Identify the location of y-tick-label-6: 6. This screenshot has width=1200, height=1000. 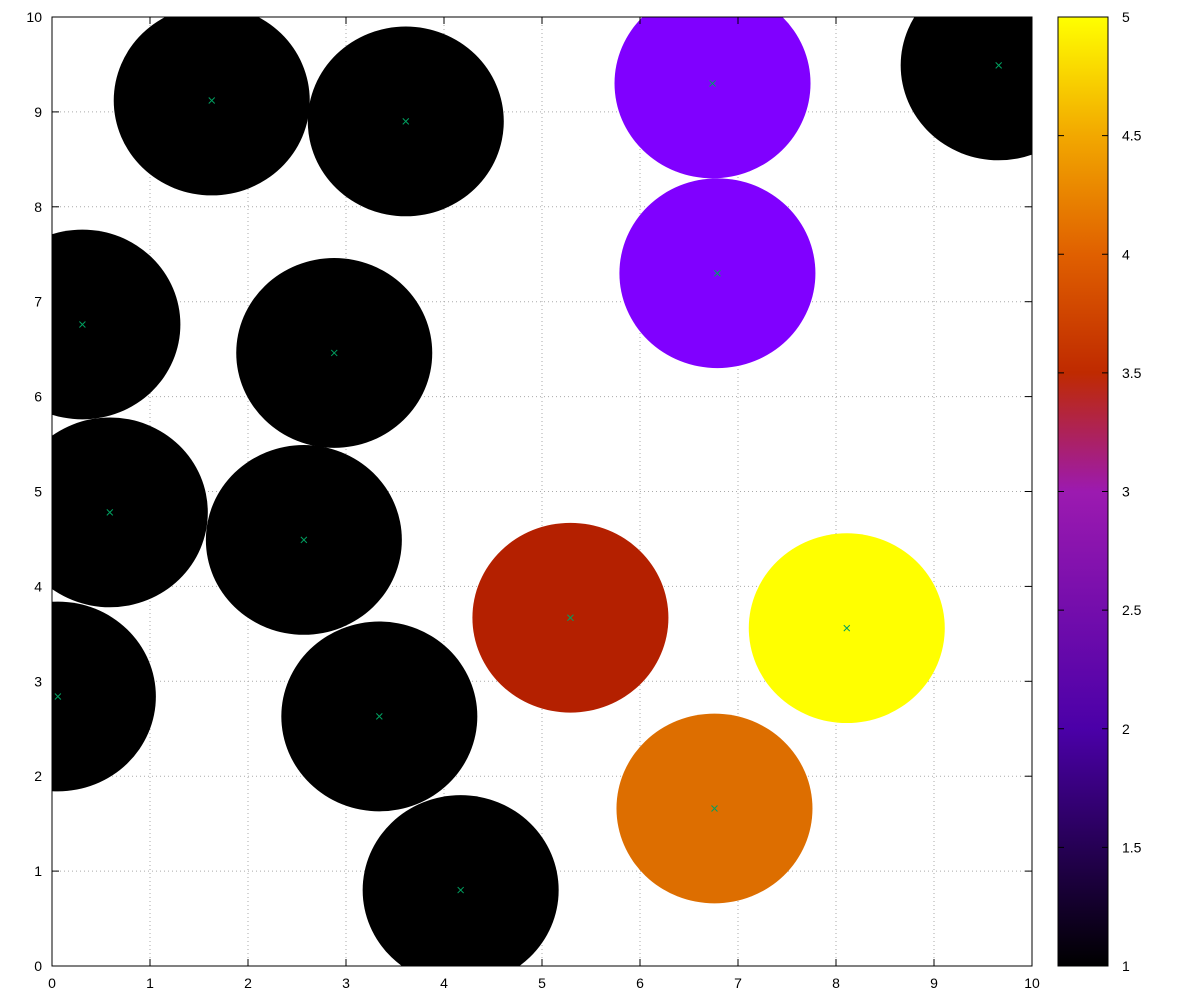
(38, 397).